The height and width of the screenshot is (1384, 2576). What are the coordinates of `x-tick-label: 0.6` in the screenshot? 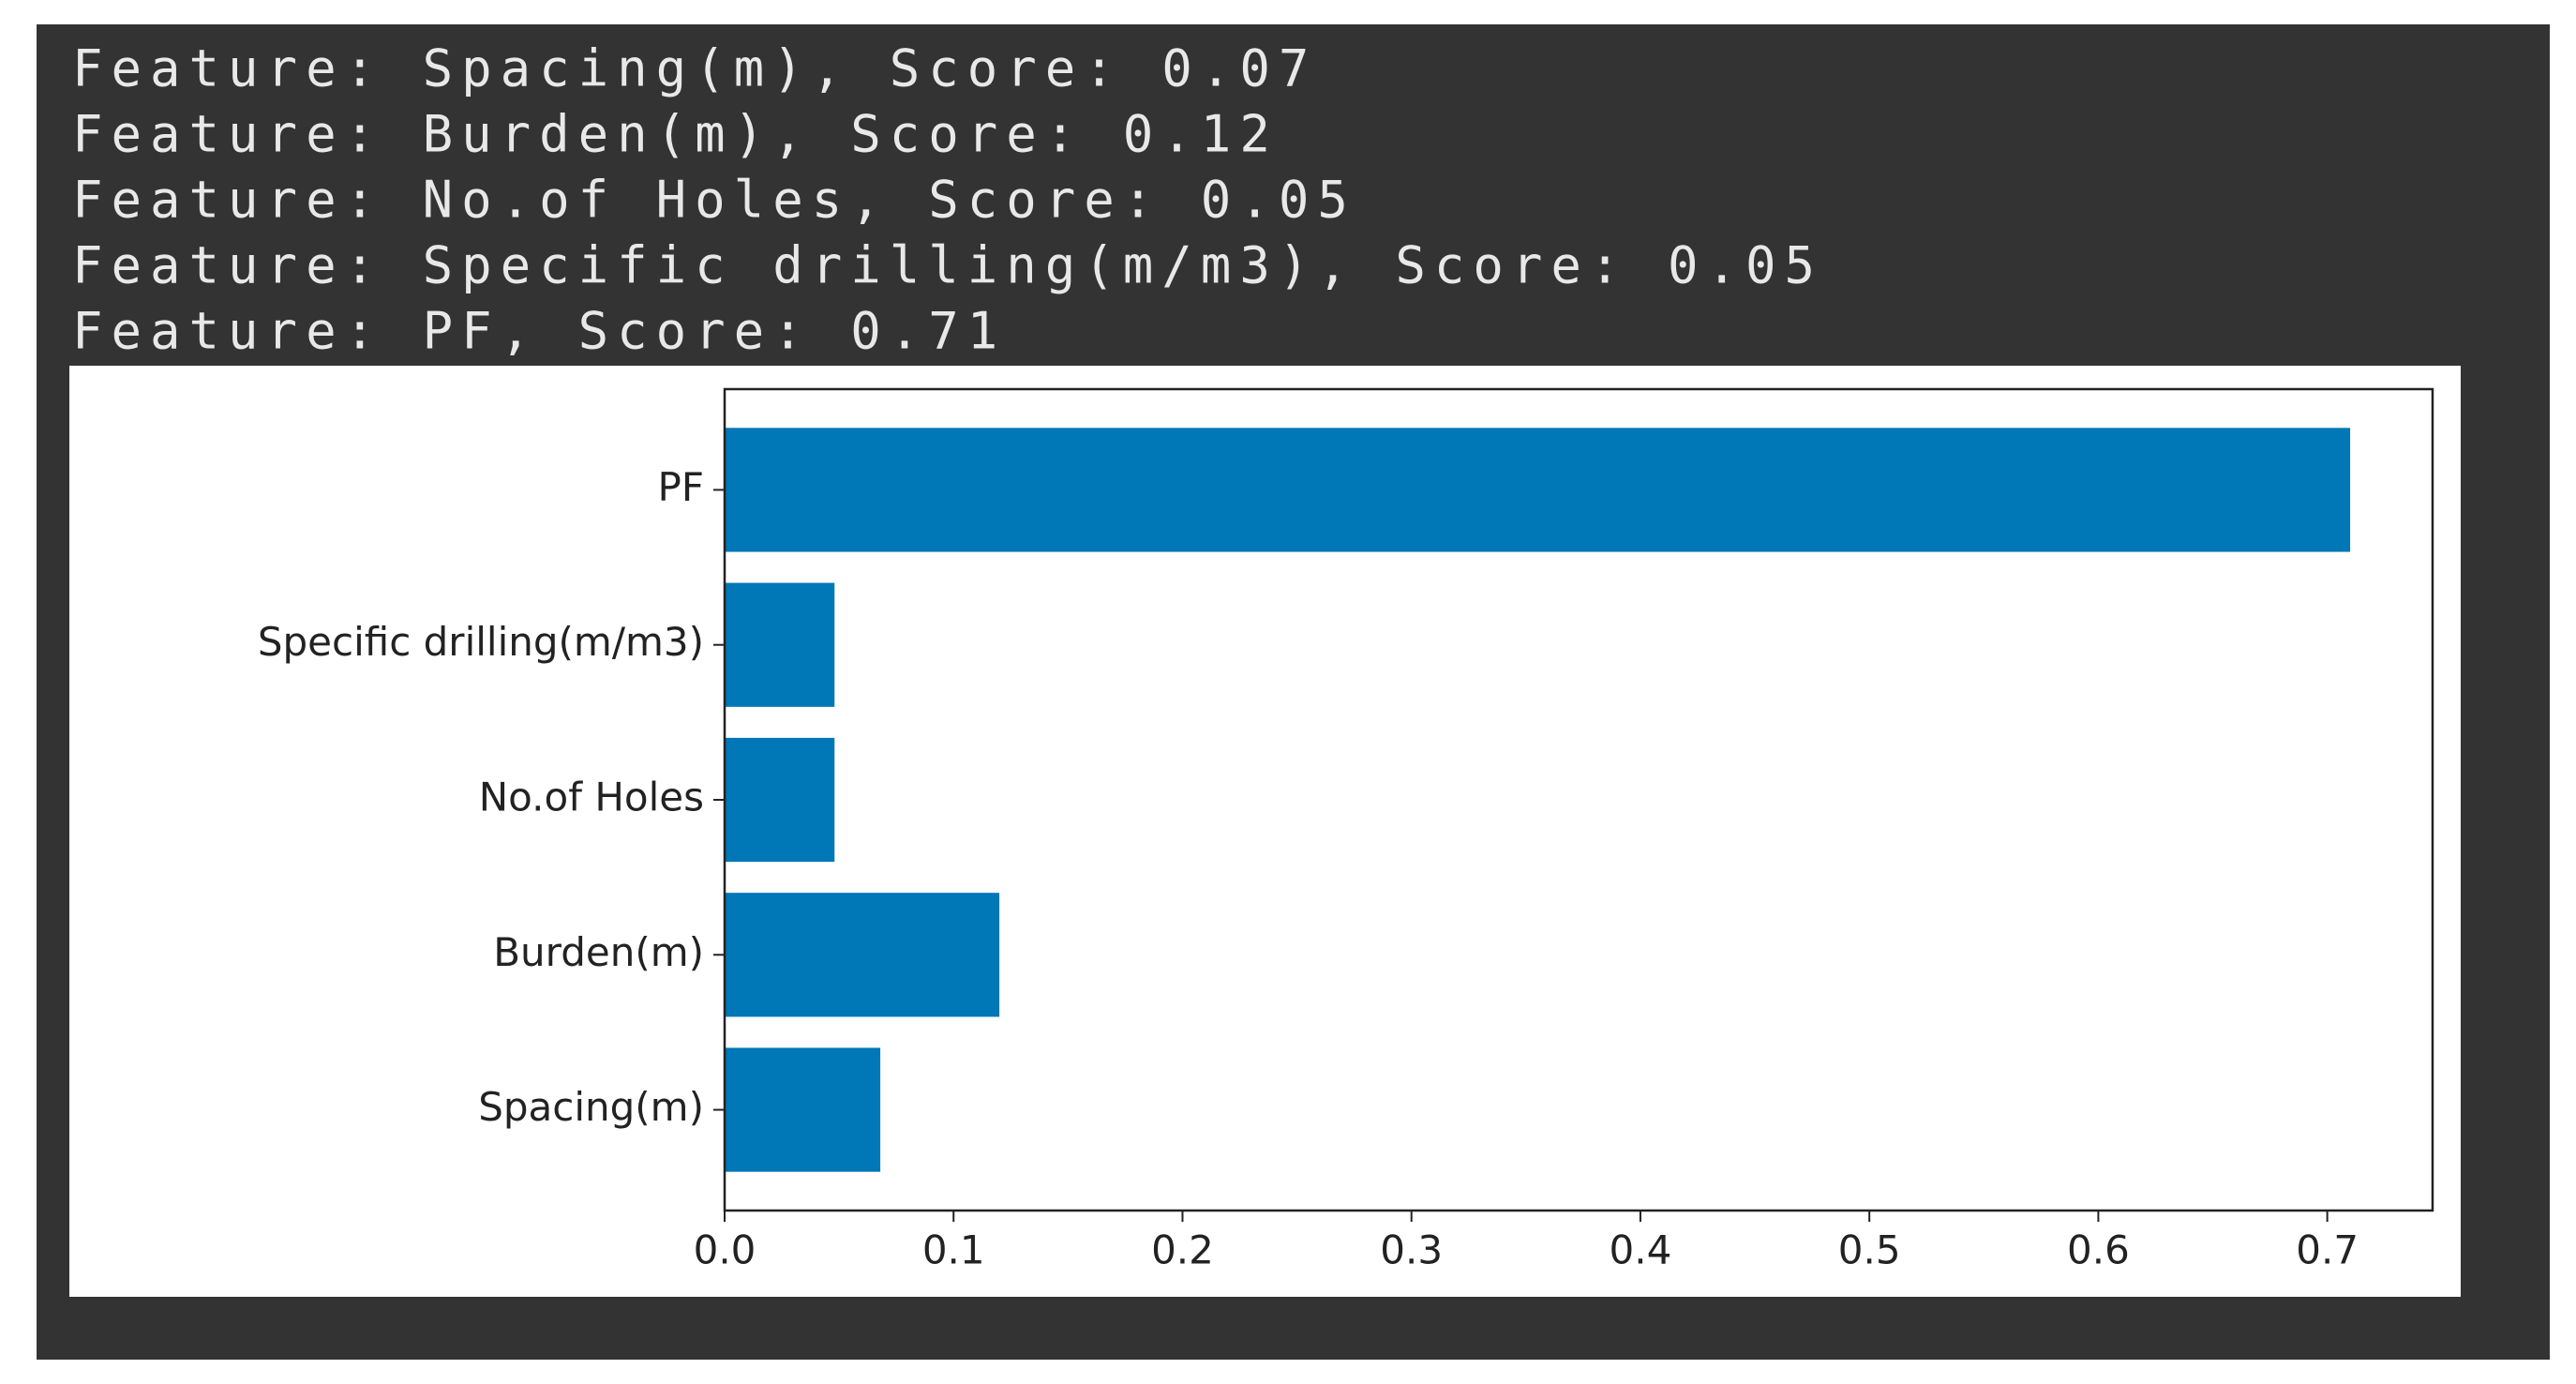 It's located at (2098, 1250).